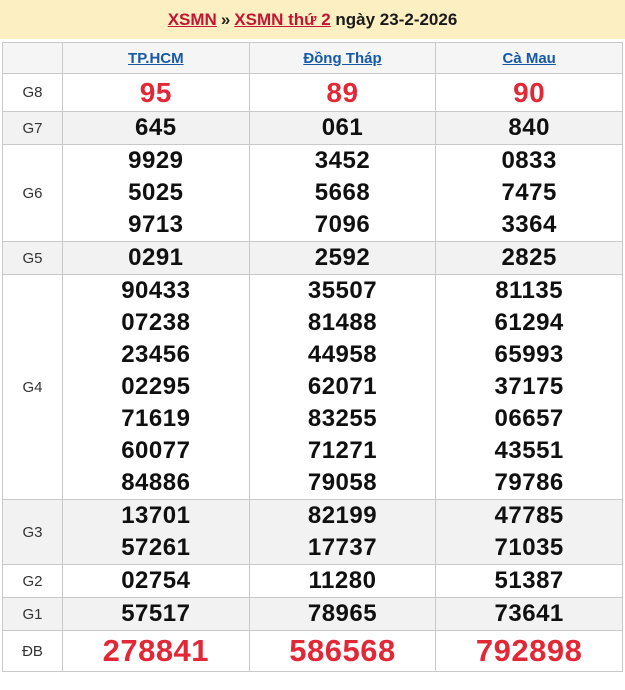 The width and height of the screenshot is (625, 690). What do you see at coordinates (529, 322) in the screenshot?
I see `prize-number: 61294` at bounding box center [529, 322].